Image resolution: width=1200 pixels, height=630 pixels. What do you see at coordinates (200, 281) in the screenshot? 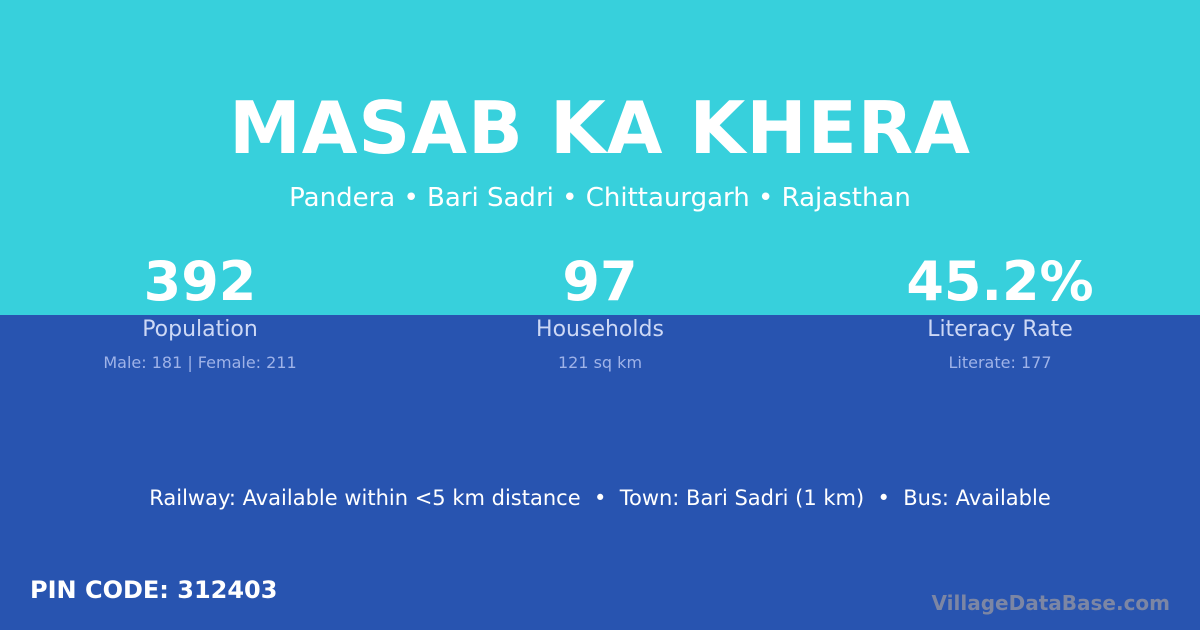
I see `stat-value: 392` at bounding box center [200, 281].